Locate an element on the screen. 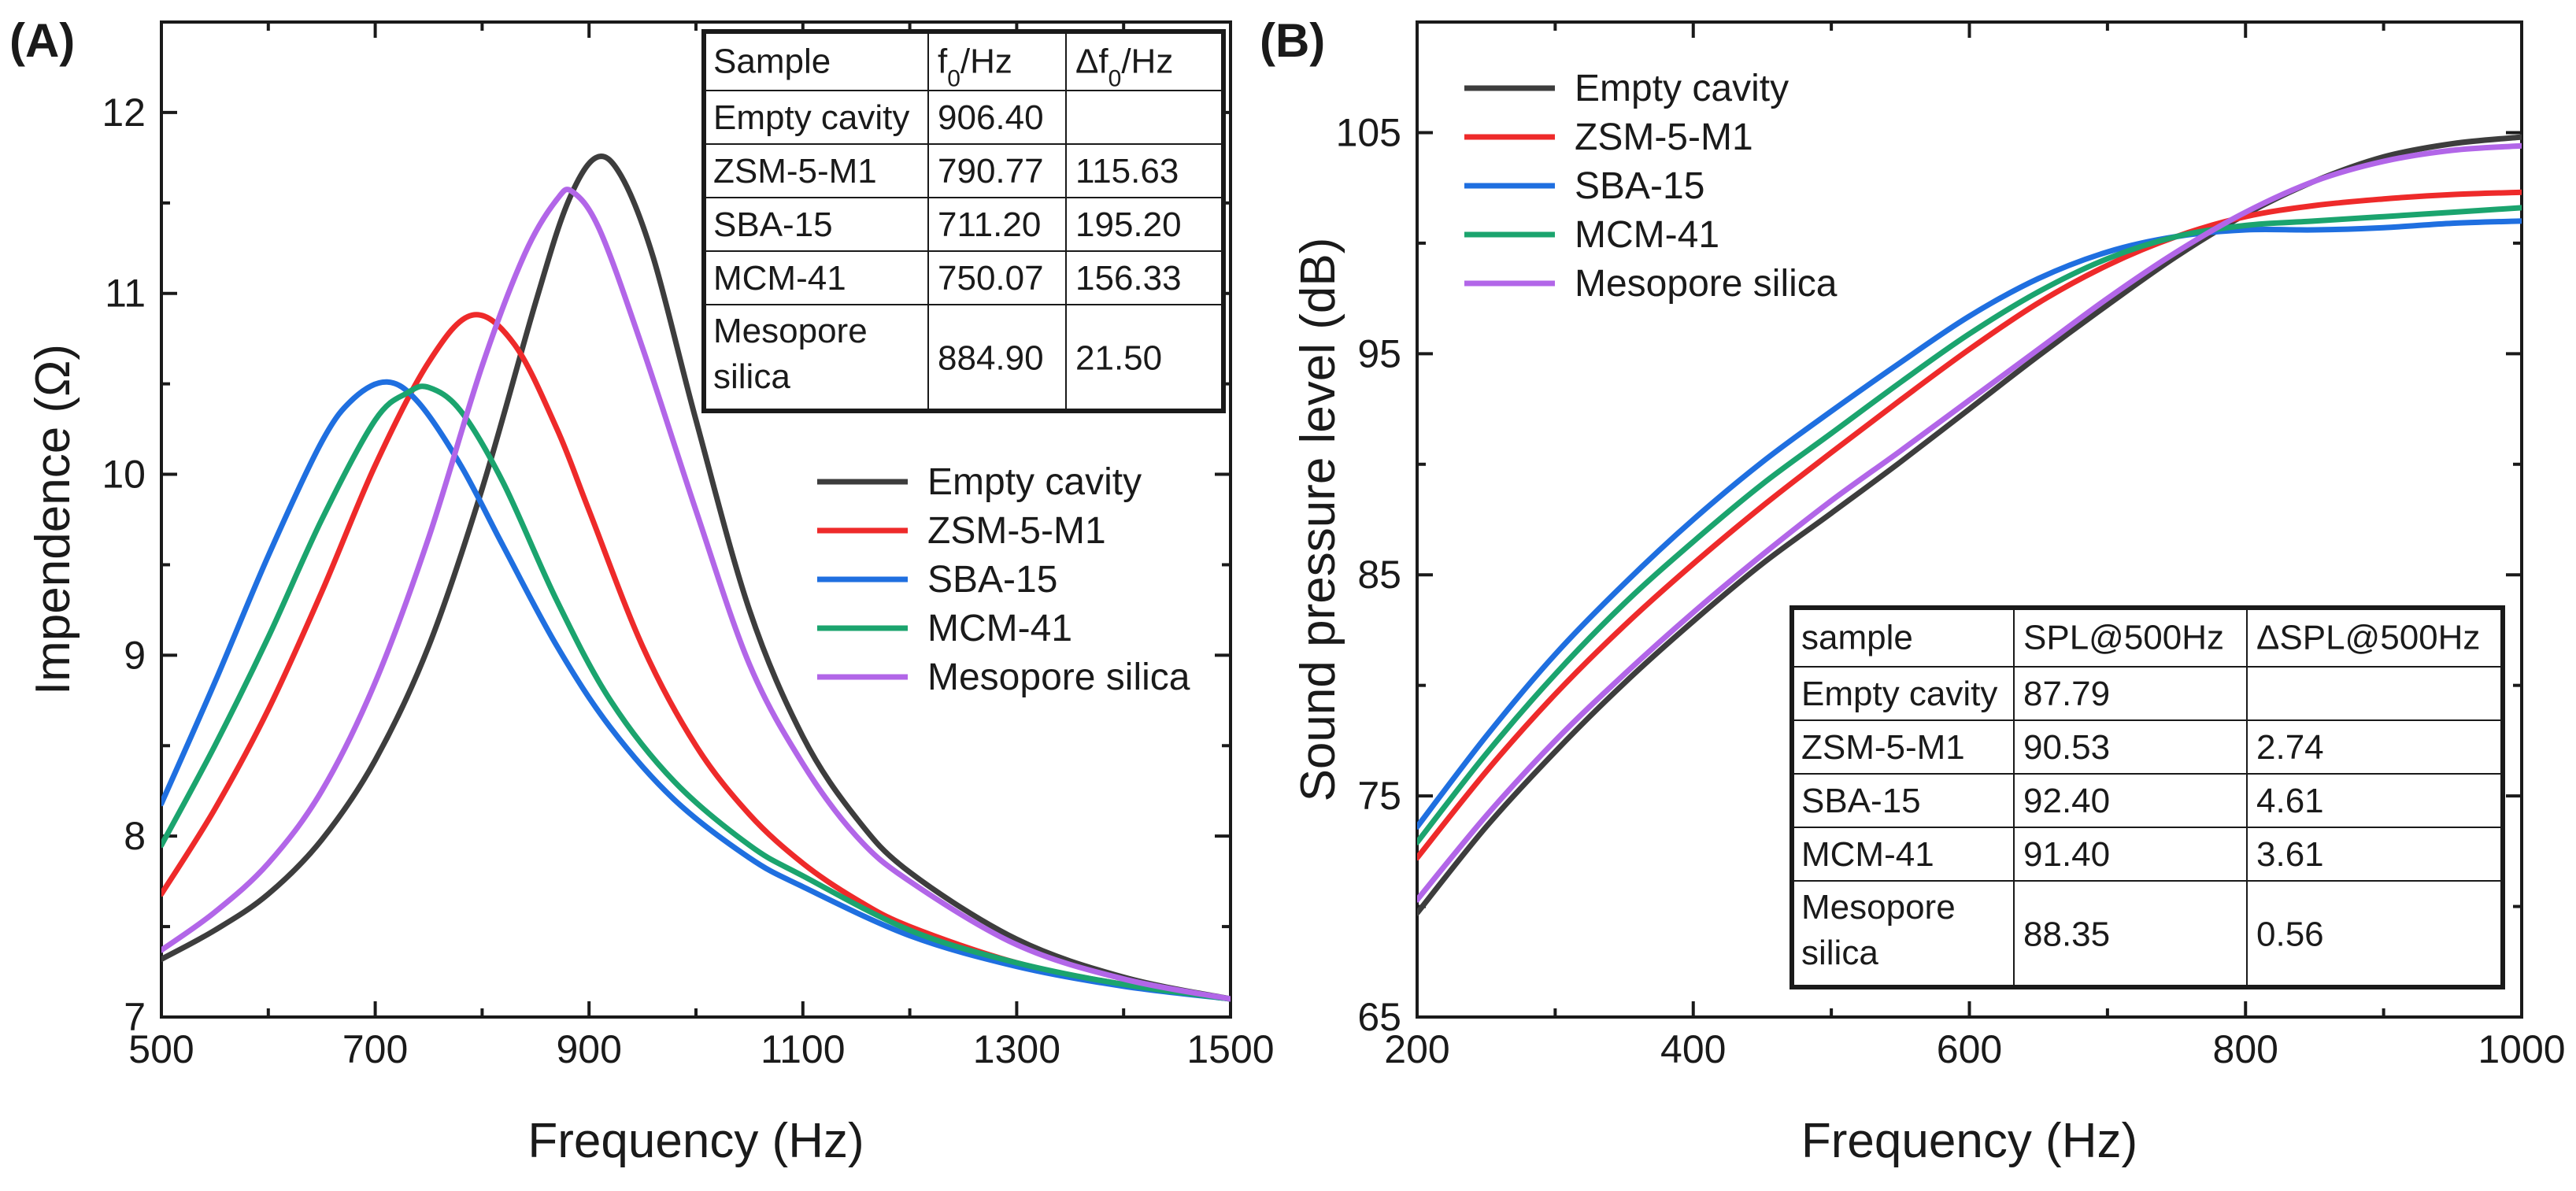 The height and width of the screenshot is (1191, 2576). table-cell: 884.90 is located at coordinates (991, 358).